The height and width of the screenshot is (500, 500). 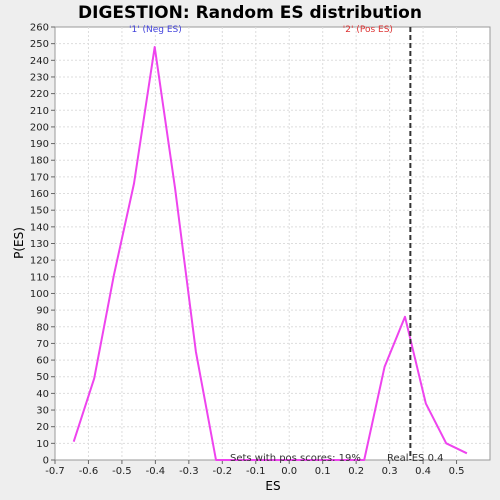 I want to click on y-tick-label: 230, so click(x=39, y=77).